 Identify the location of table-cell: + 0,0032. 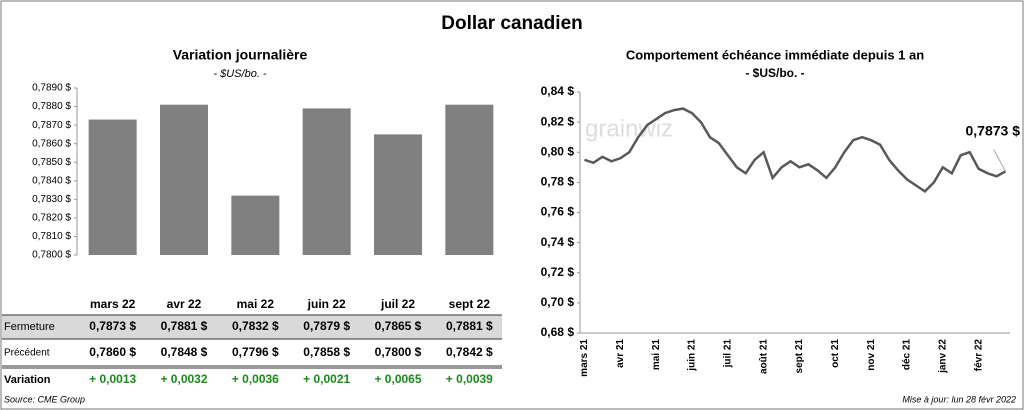
(183, 379).